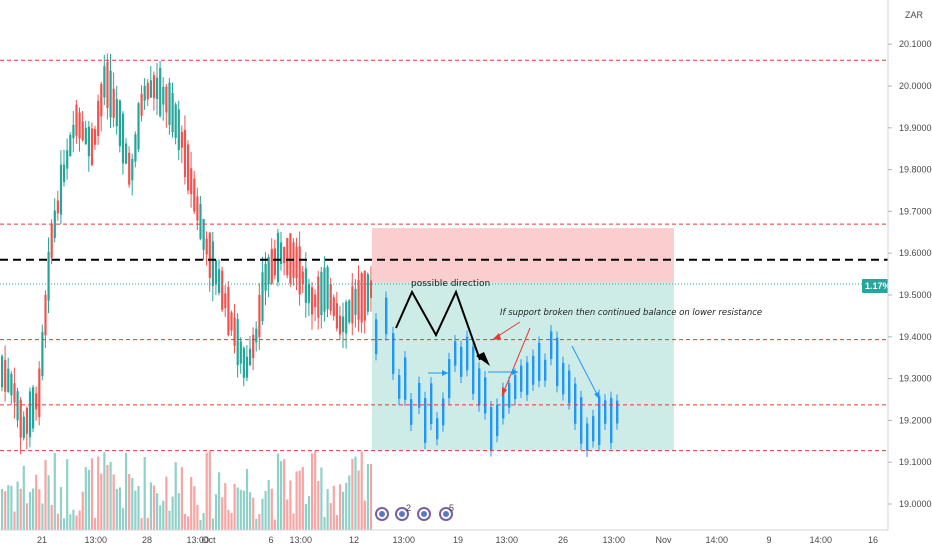 Image resolution: width=932 pixels, height=550 pixels. I want to click on currency-label: ZAR, so click(914, 15).